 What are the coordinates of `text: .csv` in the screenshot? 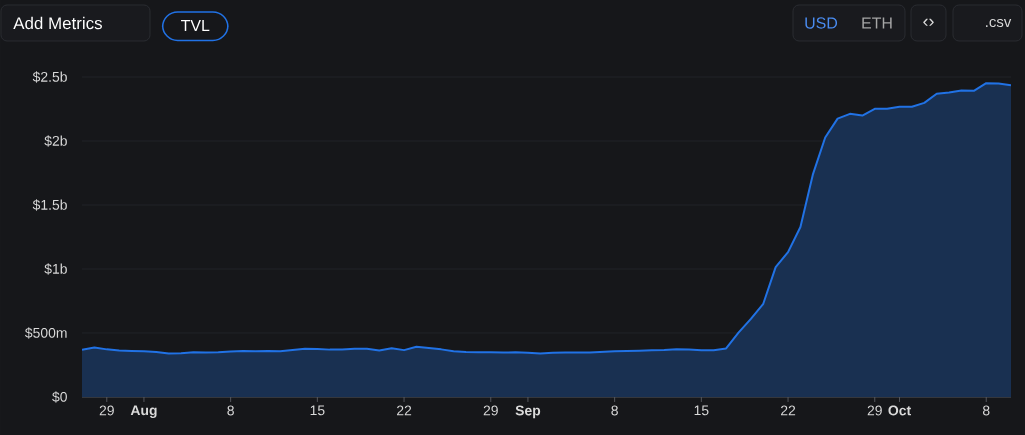 It's located at (999, 23).